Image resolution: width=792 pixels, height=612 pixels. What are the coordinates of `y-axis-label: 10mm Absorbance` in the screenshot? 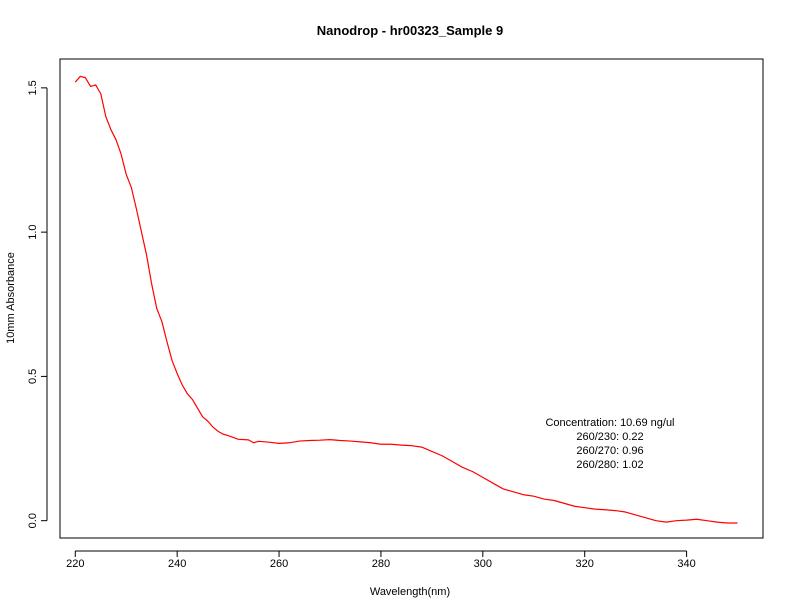 It's located at (11, 298).